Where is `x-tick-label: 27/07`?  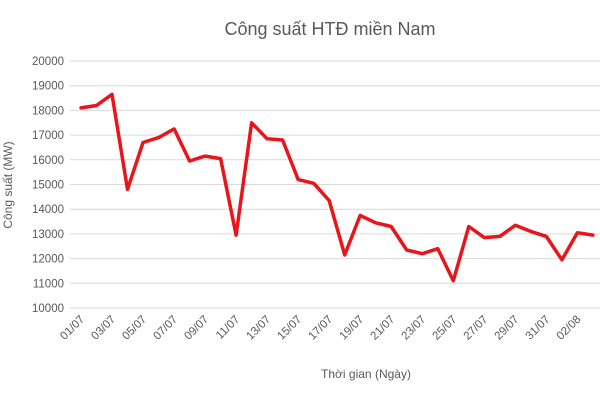 x-tick-label: 27/07 is located at coordinates (476, 328).